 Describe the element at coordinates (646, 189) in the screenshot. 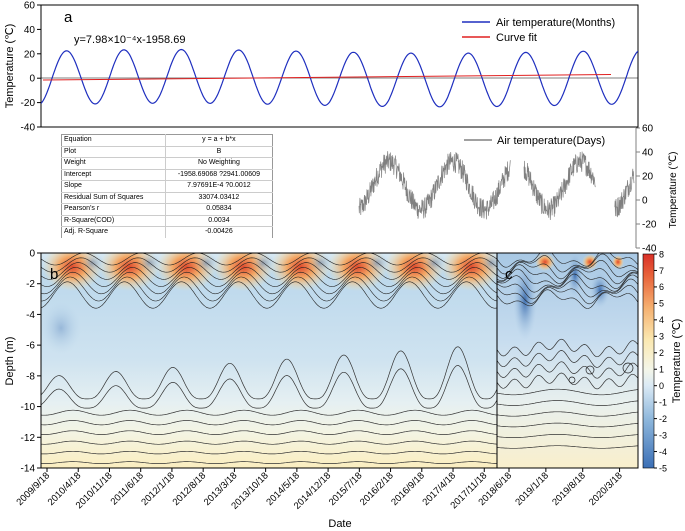

I see `inset-y-axis: -40 -20 0 20 40 60` at that location.